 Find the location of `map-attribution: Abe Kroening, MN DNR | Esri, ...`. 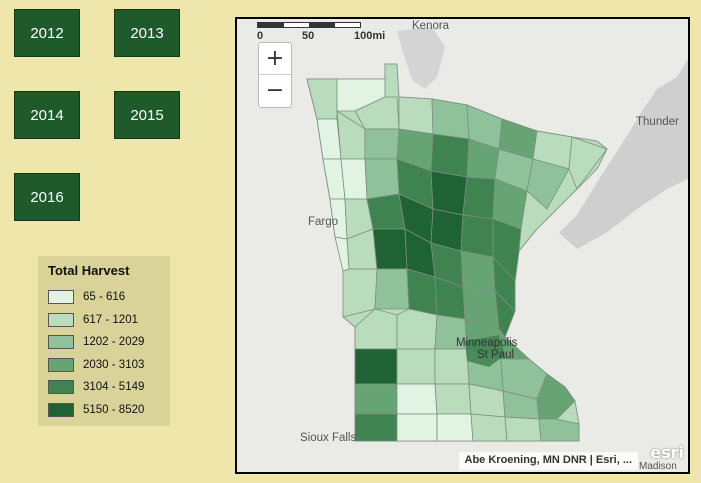

map-attribution: Abe Kroening, MN DNR | Esri, ... is located at coordinates (548, 461).